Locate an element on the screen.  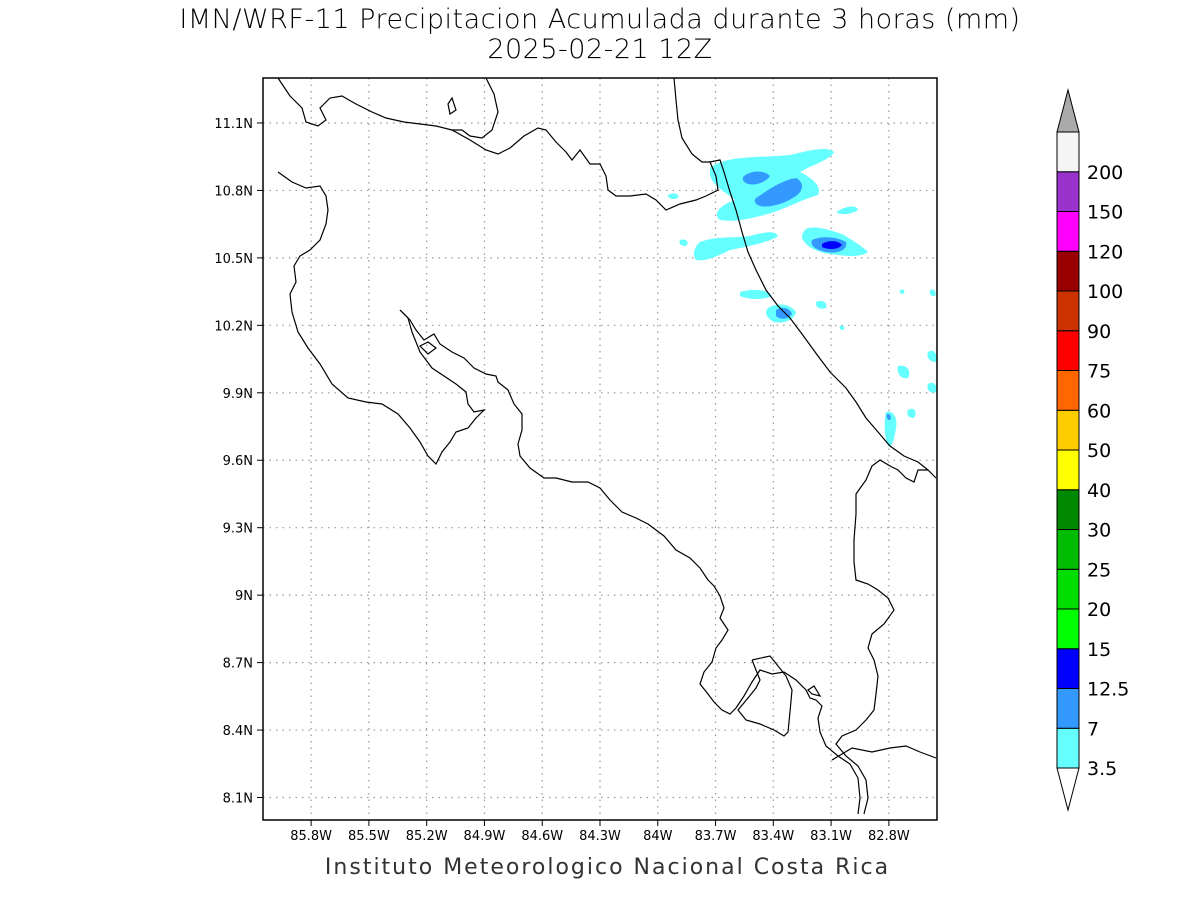
colorbar-label: 20 is located at coordinates (1099, 610).